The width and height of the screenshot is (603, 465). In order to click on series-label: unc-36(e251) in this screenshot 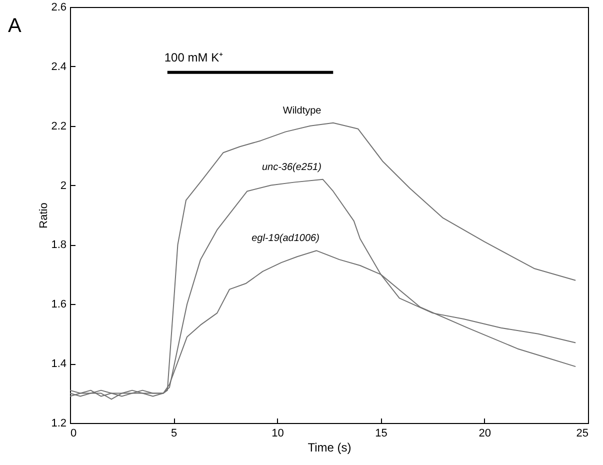, I will do `click(292, 167)`.